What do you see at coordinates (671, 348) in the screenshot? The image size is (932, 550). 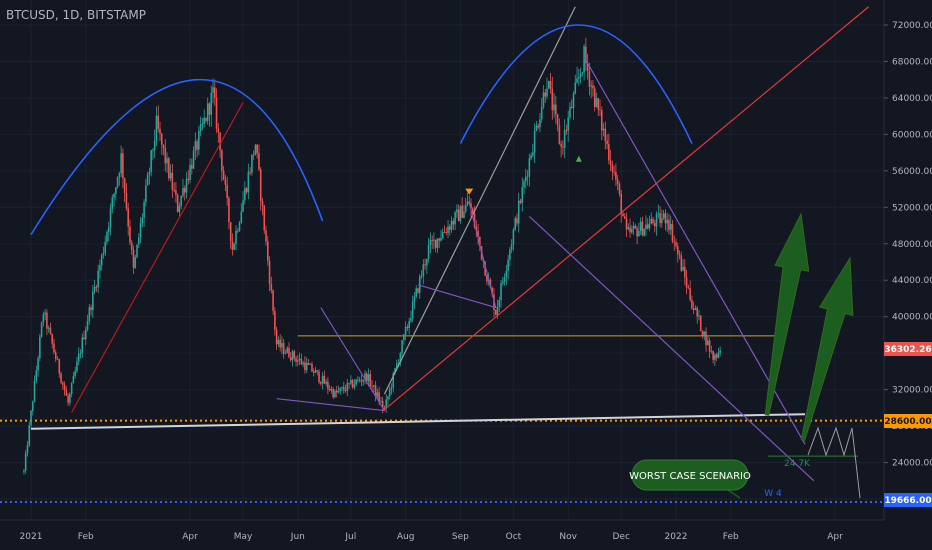 I see `purple-channel-lower` at bounding box center [671, 348].